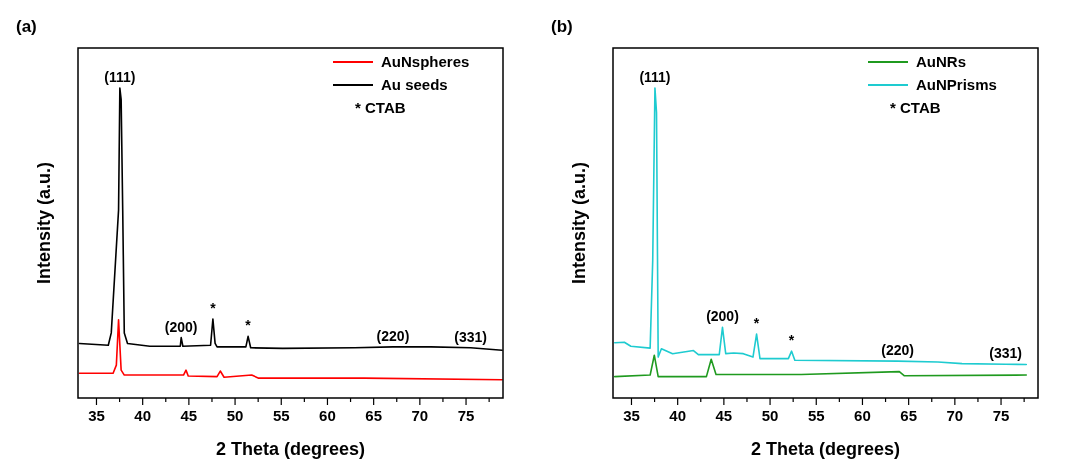  What do you see at coordinates (26, 26) in the screenshot?
I see `chart-title: (a)` at bounding box center [26, 26].